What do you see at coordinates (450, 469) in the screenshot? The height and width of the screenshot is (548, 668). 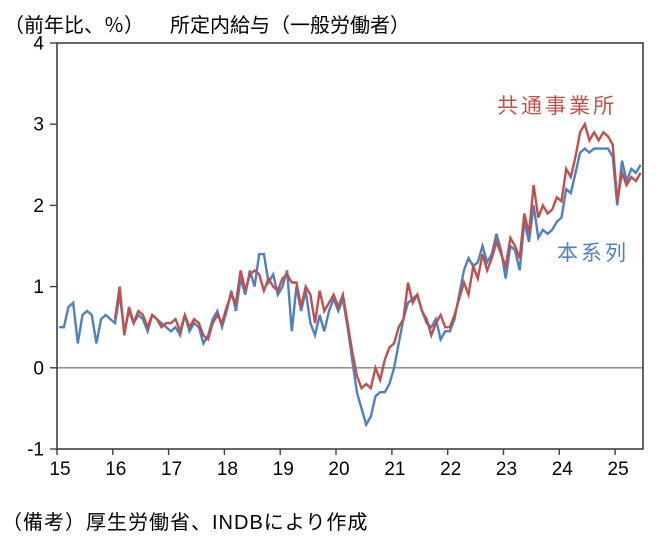 I see `x-tick-label: 22` at bounding box center [450, 469].